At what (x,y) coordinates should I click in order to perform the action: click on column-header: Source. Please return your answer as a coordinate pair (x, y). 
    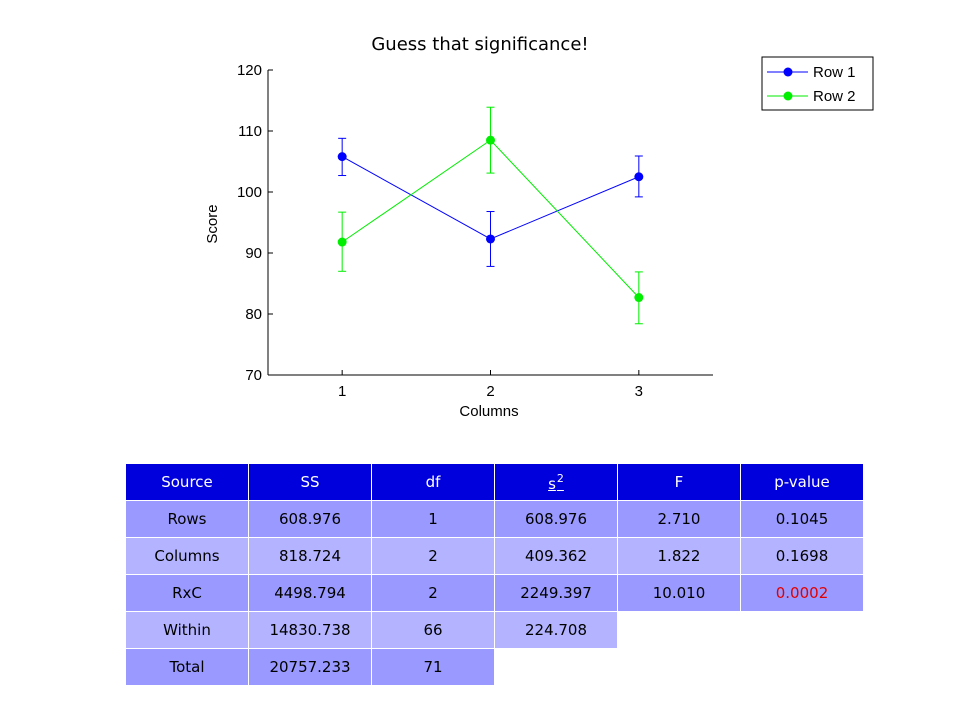
    Looking at the image, I should click on (187, 482).